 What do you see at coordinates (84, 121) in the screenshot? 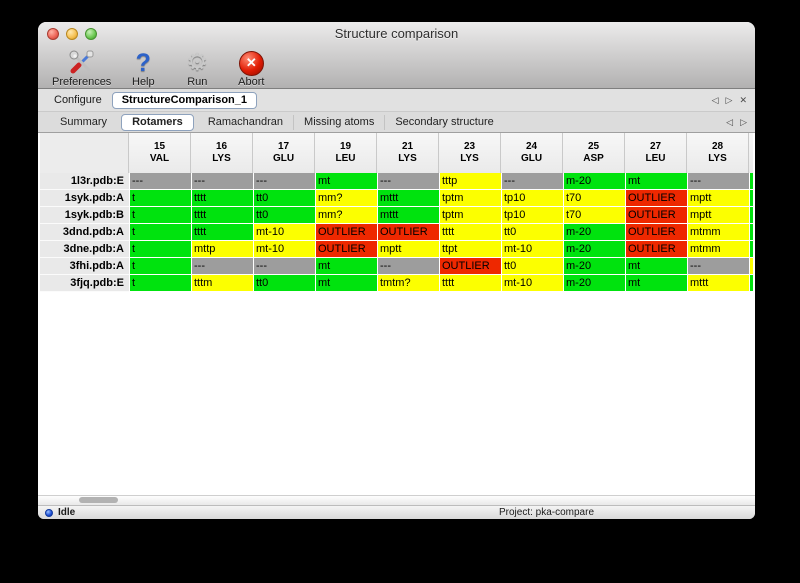
I see `tab-summary: Summary` at bounding box center [84, 121].